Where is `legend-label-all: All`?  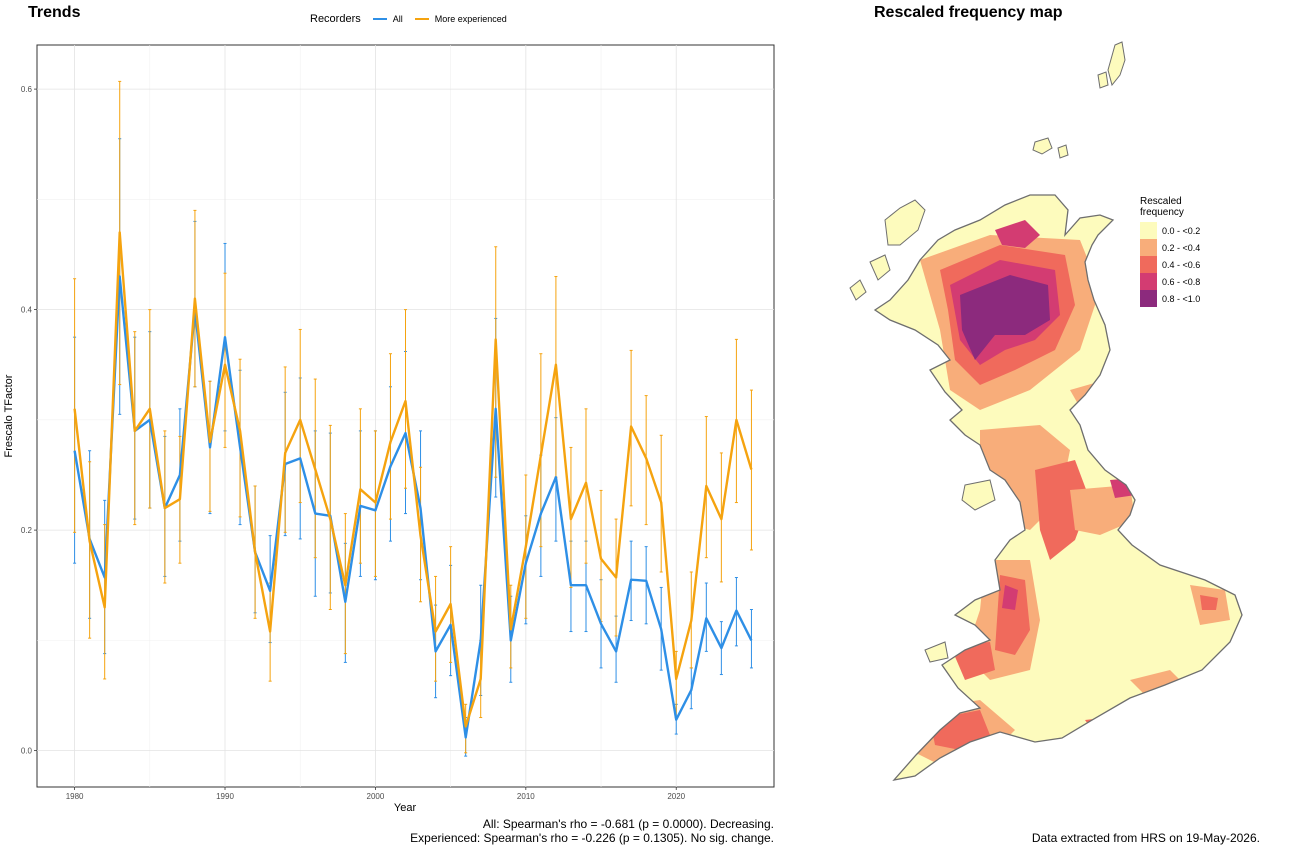
legend-label-all: All is located at coordinates (397, 19).